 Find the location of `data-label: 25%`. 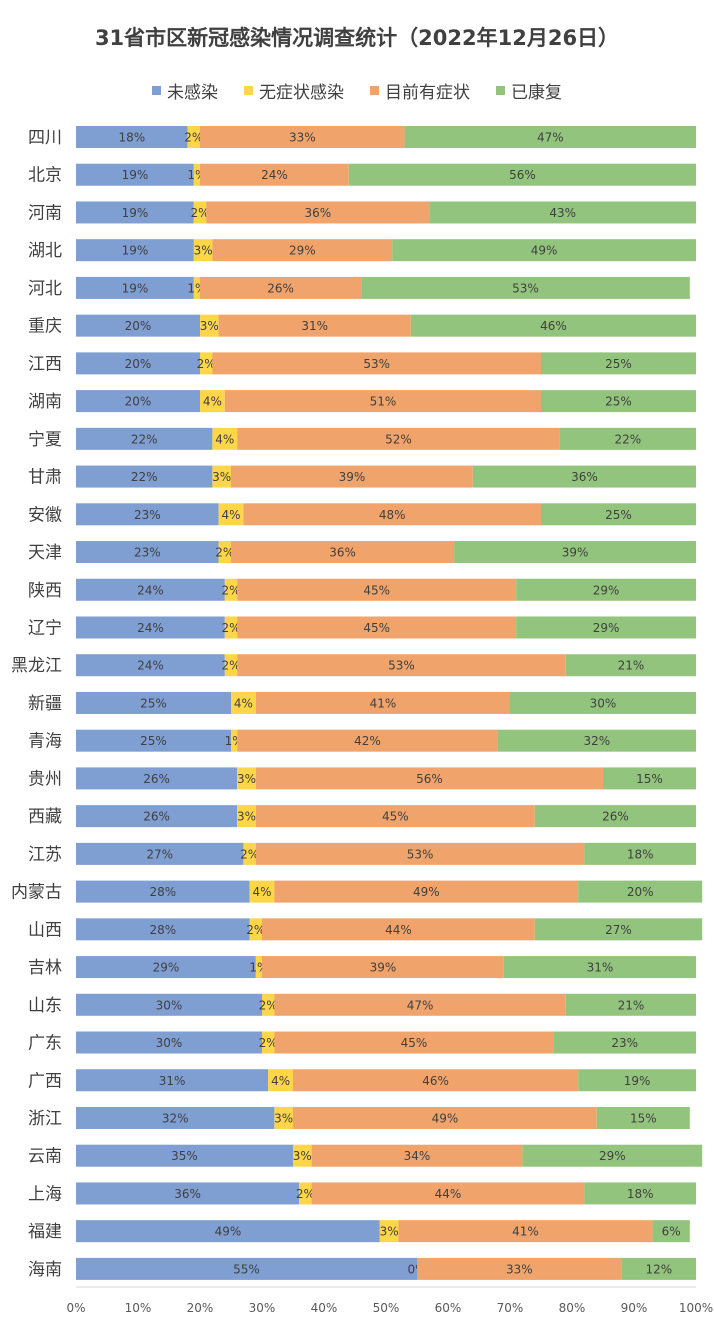

data-label: 25% is located at coordinates (618, 515).